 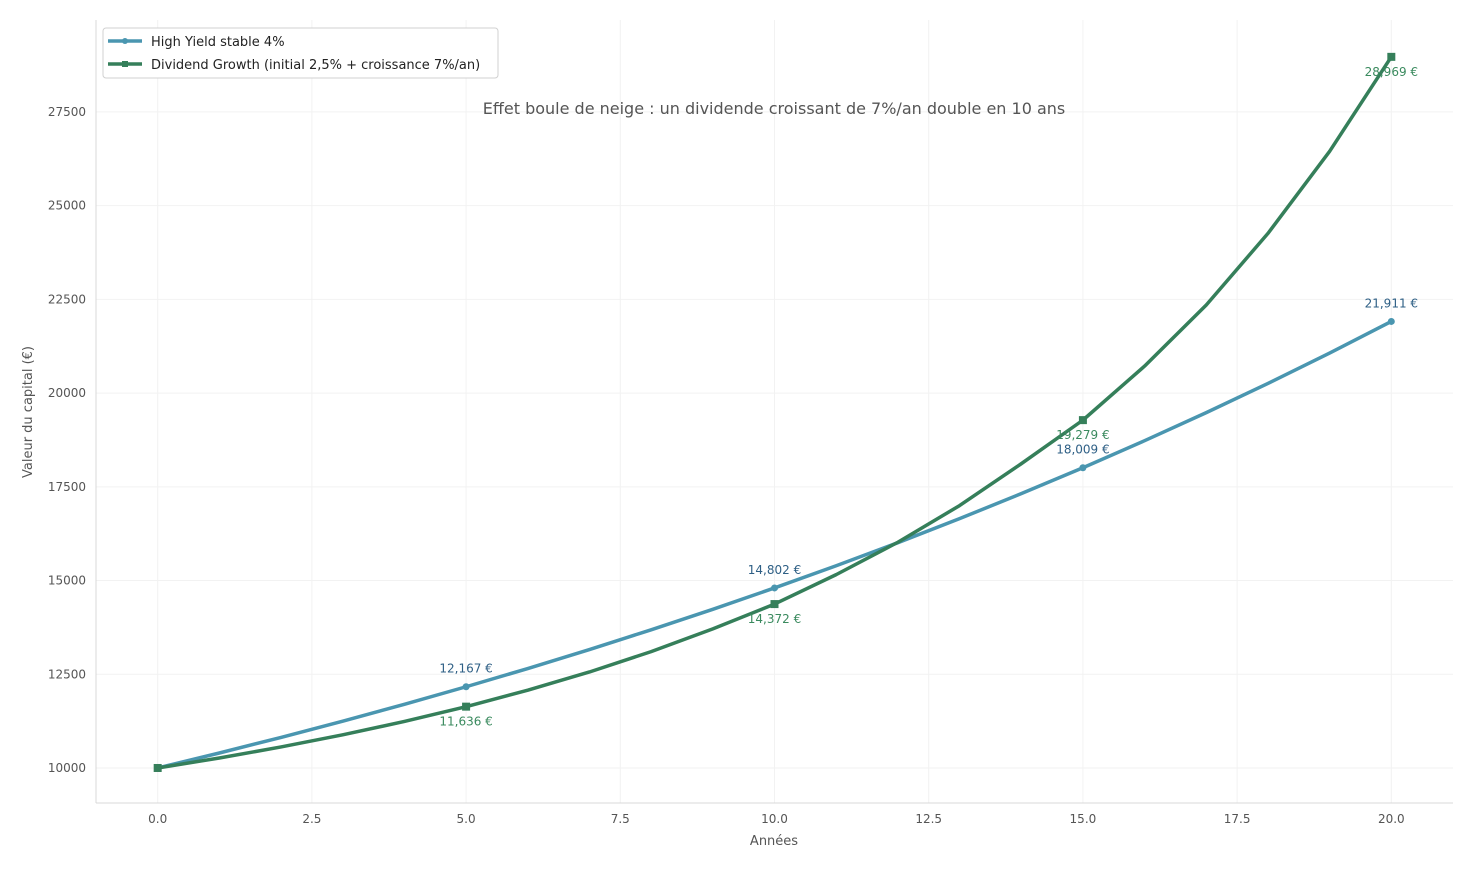 What do you see at coordinates (67, 112) in the screenshot?
I see `y-tick-label: 27500` at bounding box center [67, 112].